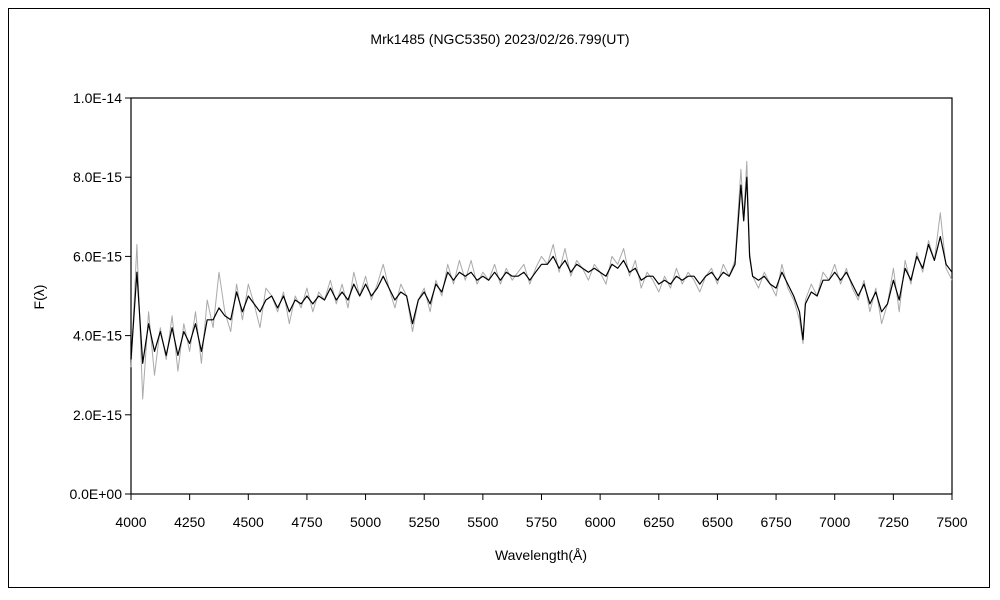 This screenshot has width=1000, height=600. Describe the element at coordinates (658, 522) in the screenshot. I see `x-tick-label: 6250` at that location.